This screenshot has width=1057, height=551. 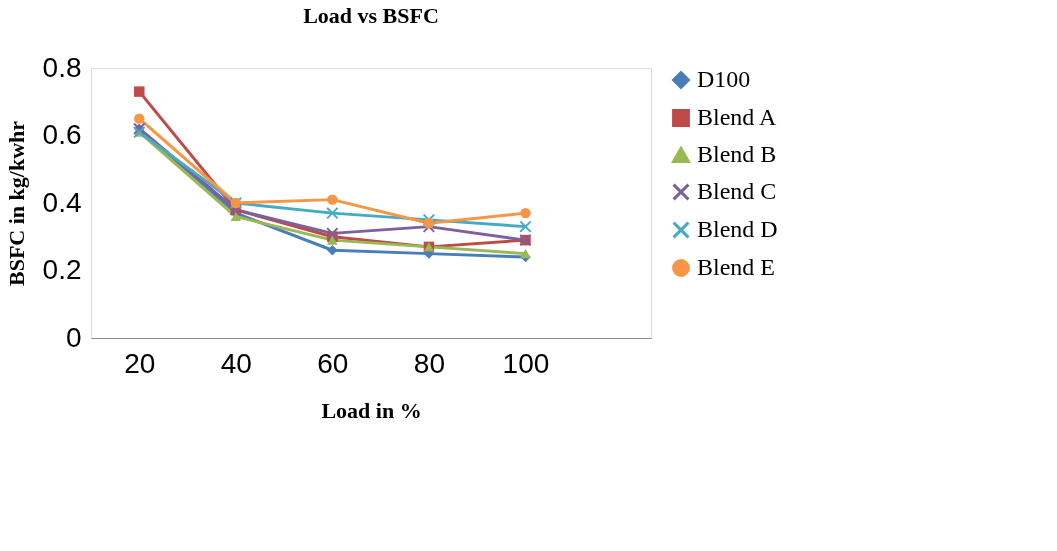 What do you see at coordinates (371, 15) in the screenshot?
I see `chart-title: Load vs BSFC` at bounding box center [371, 15].